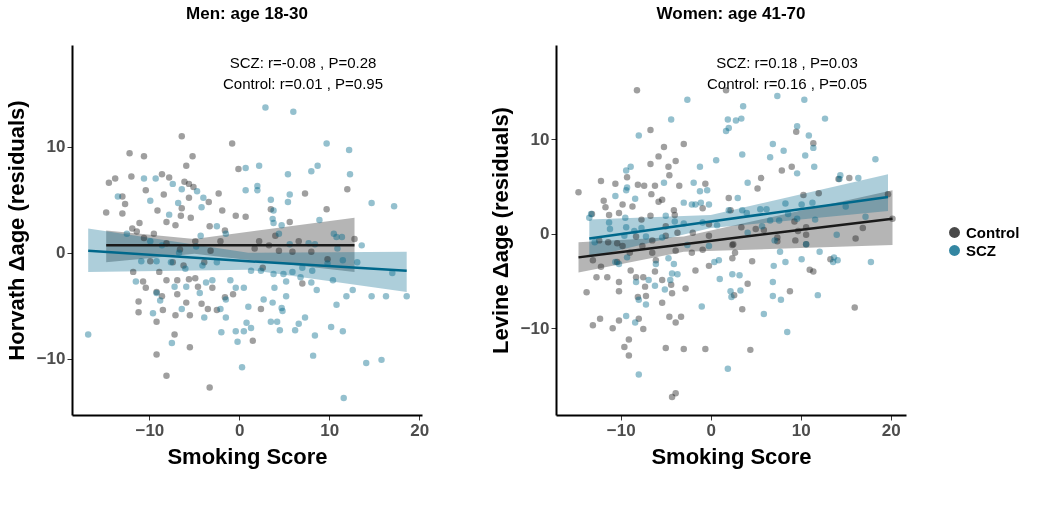  What do you see at coordinates (993, 232) in the screenshot?
I see `legend-label: Control` at bounding box center [993, 232].